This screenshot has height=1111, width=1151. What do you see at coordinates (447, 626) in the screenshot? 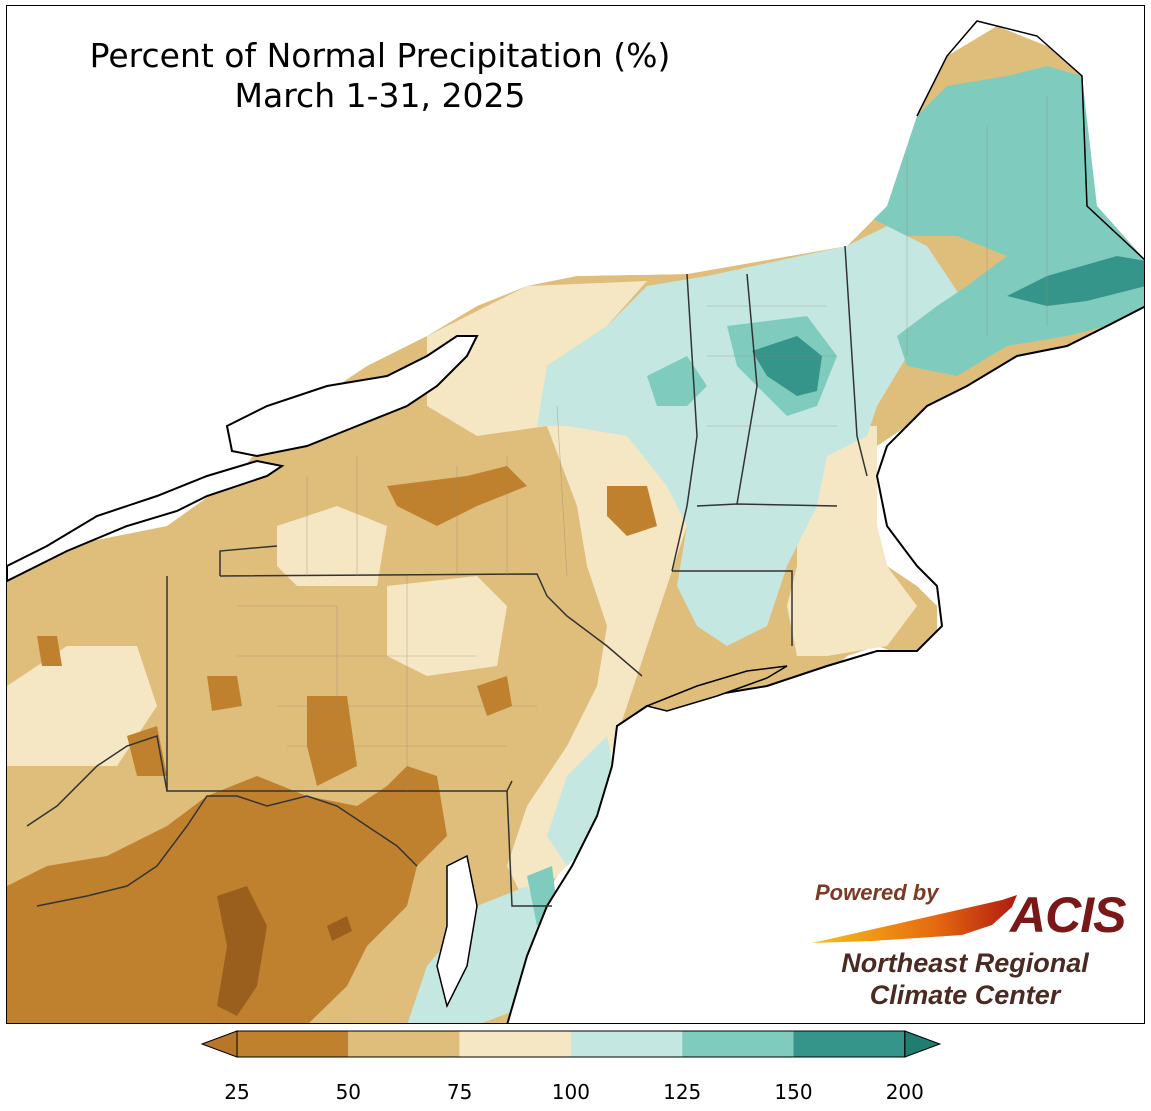
I see `region-cream-pa` at bounding box center [447, 626].